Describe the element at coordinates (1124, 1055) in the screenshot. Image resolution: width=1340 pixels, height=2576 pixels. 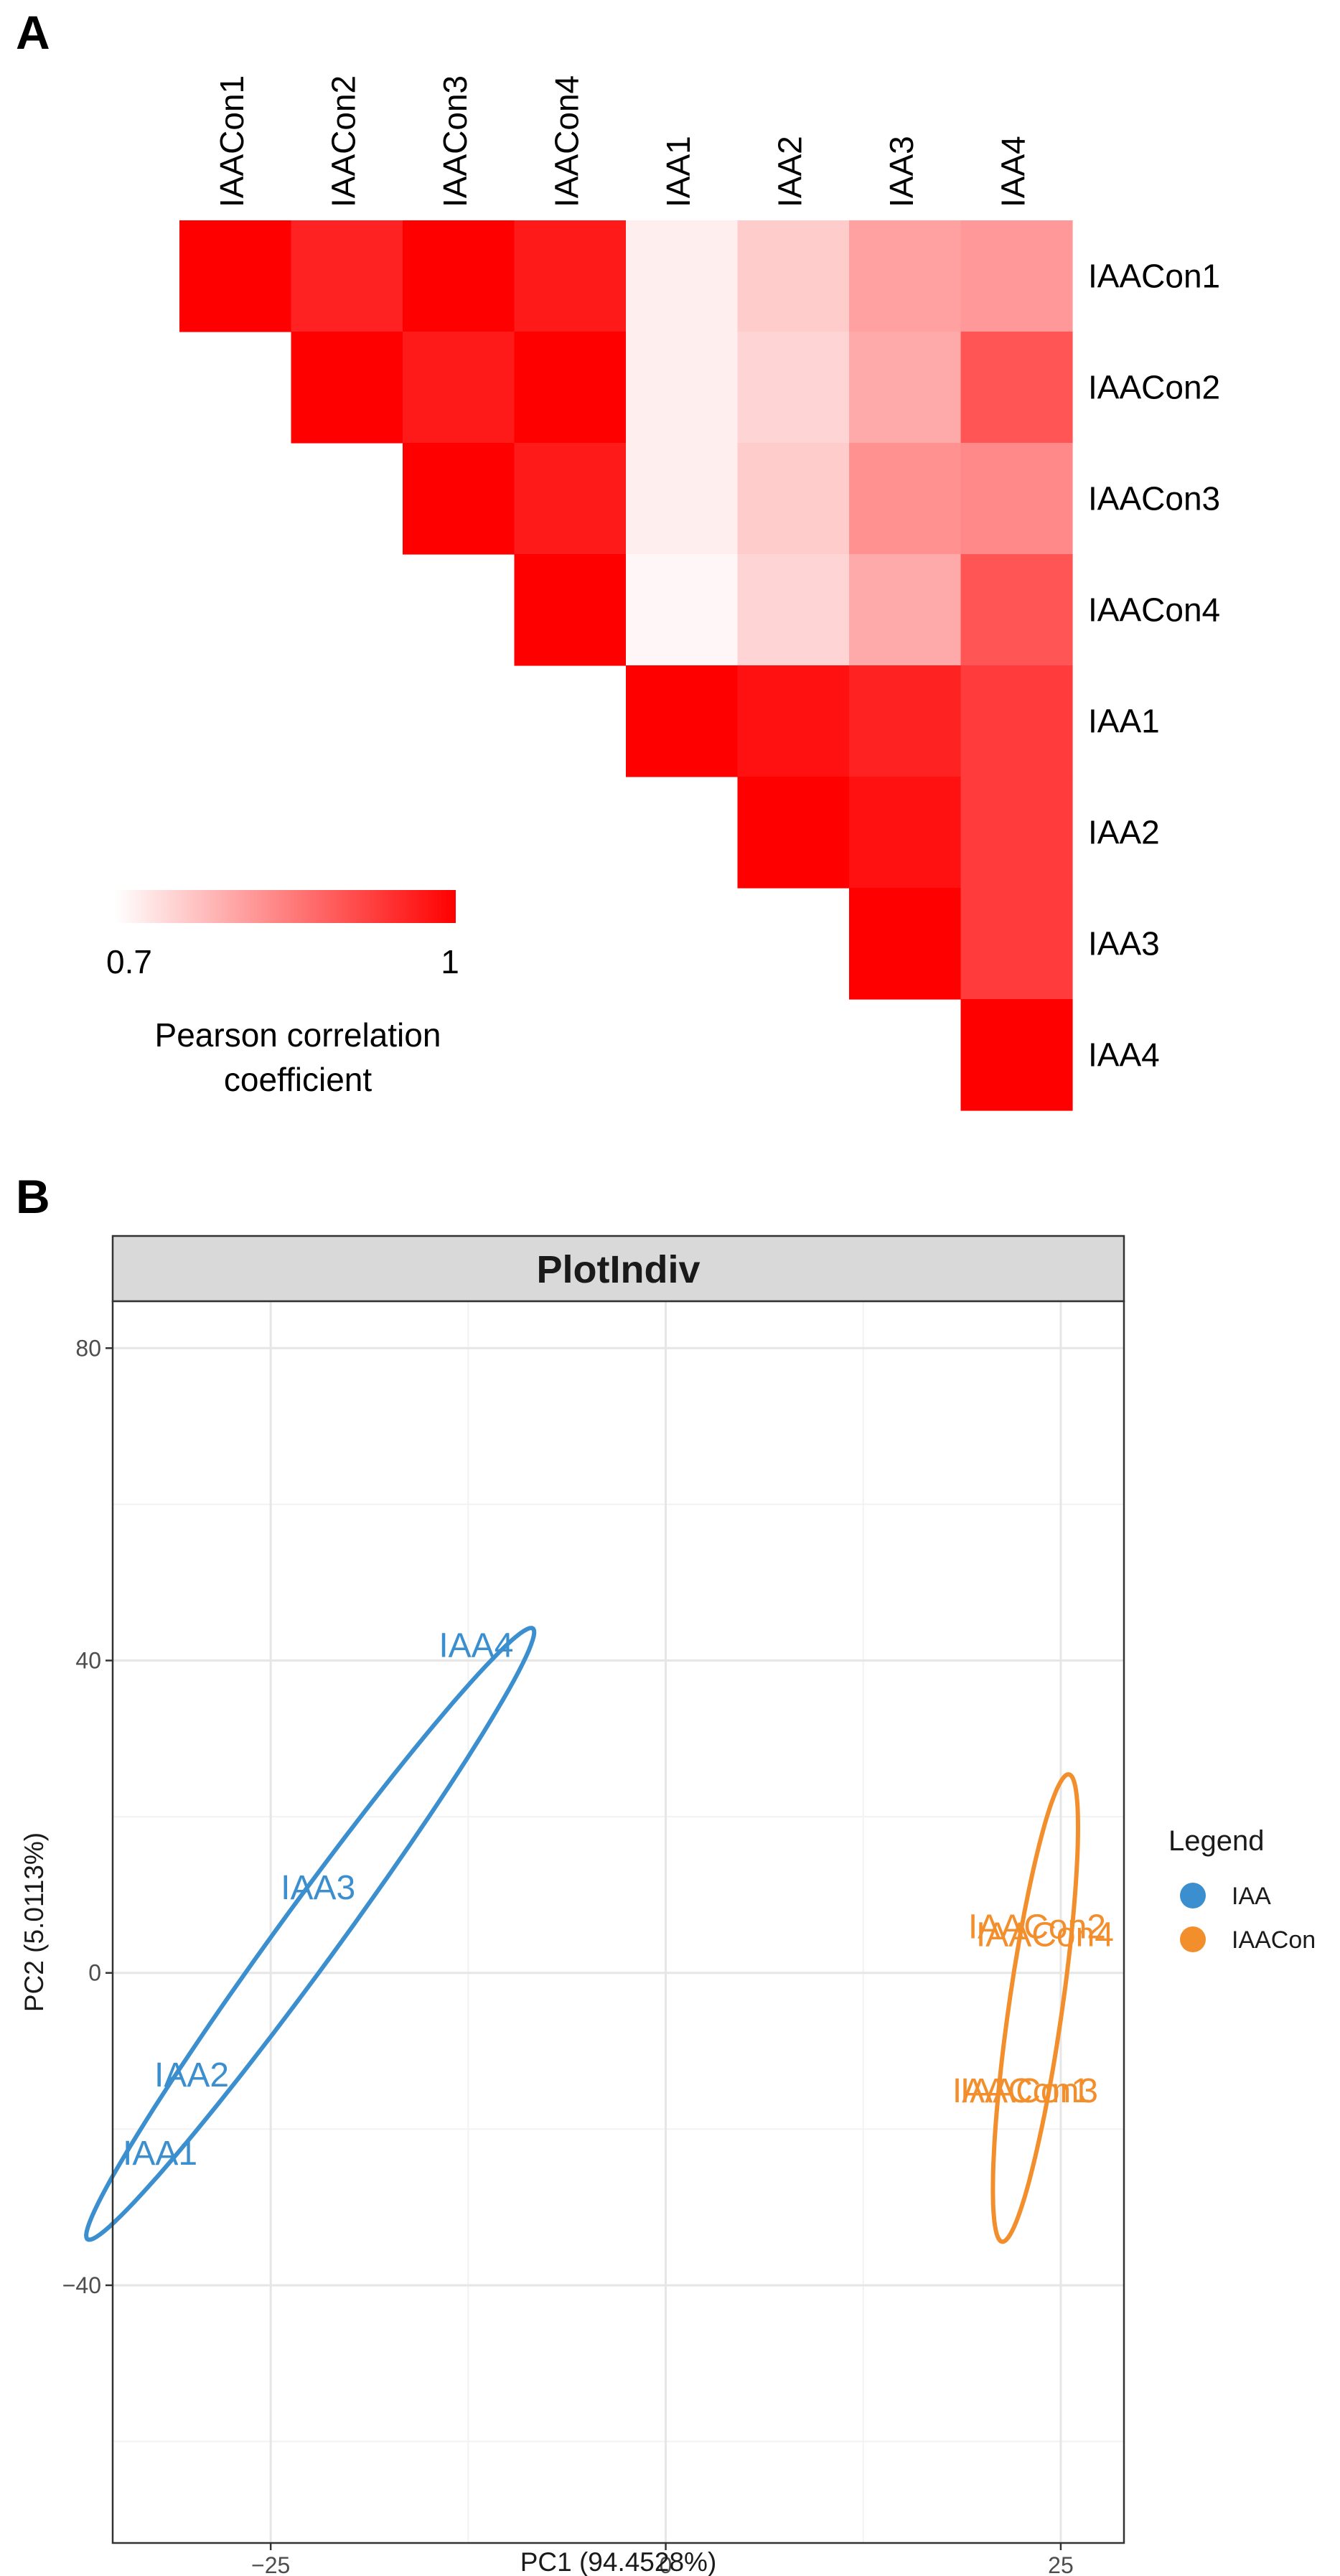
I see `heatmap-row-label: IAA4` at that location.